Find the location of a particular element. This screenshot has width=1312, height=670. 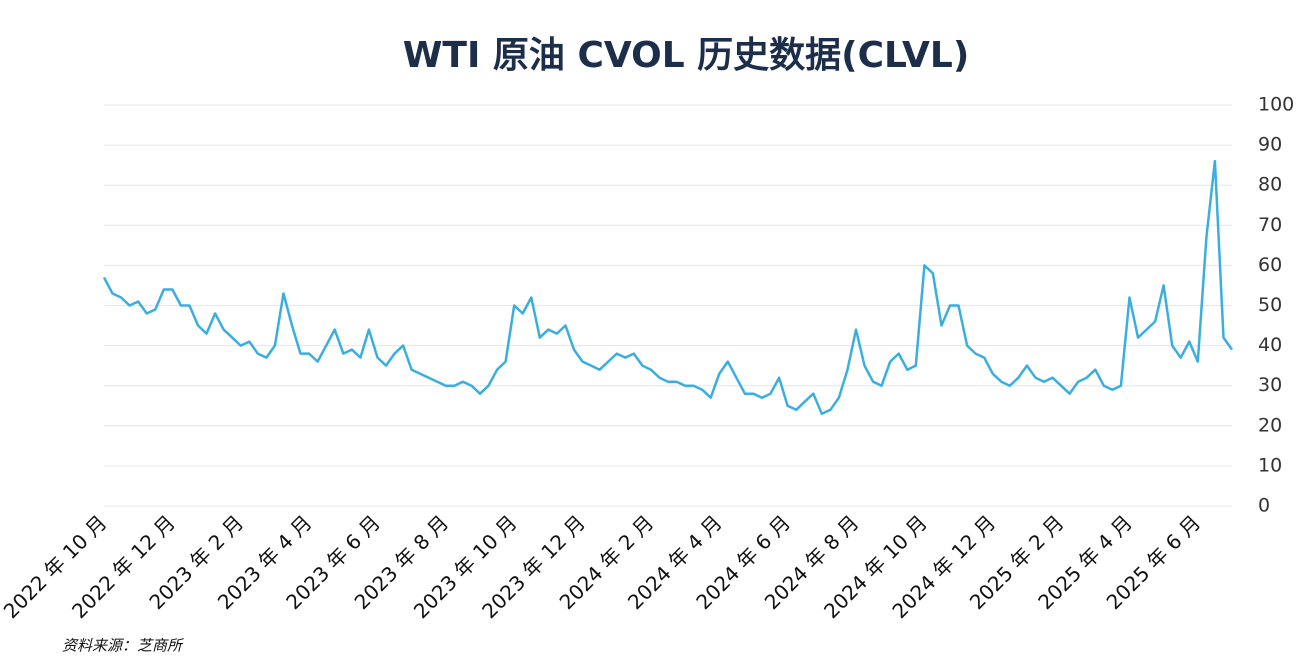

y-tick-label: 60 is located at coordinates (1270, 265).